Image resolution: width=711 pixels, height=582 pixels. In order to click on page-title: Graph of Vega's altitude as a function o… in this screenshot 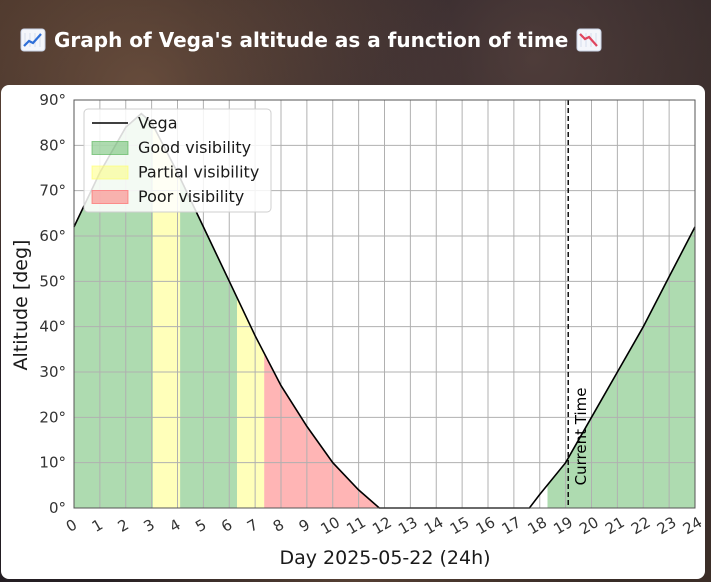, I will do `click(311, 40)`.